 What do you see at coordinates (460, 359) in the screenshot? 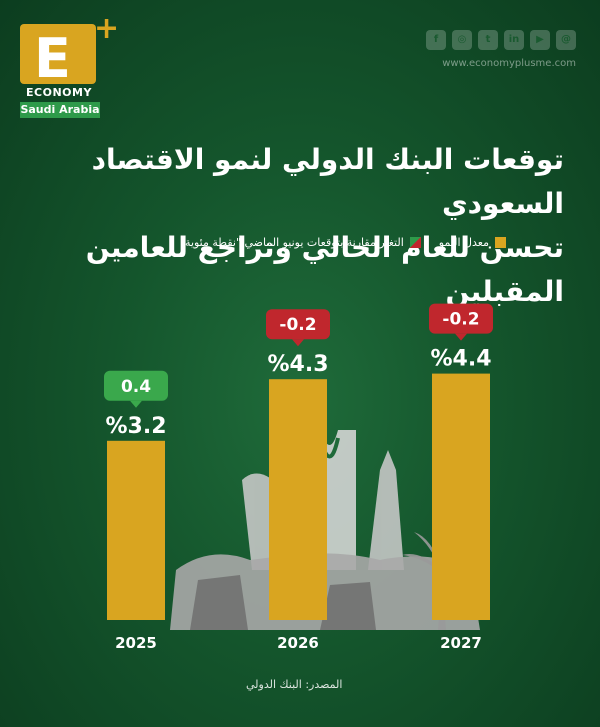
I see `bar-value-label-2027: %4.4` at bounding box center [460, 359].